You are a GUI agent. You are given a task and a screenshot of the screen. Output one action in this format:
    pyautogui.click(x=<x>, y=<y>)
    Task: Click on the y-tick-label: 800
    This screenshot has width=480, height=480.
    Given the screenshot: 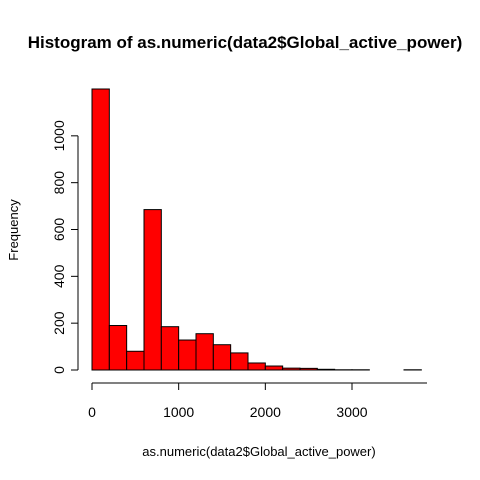 What is the action you would take?
    pyautogui.click(x=59, y=183)
    